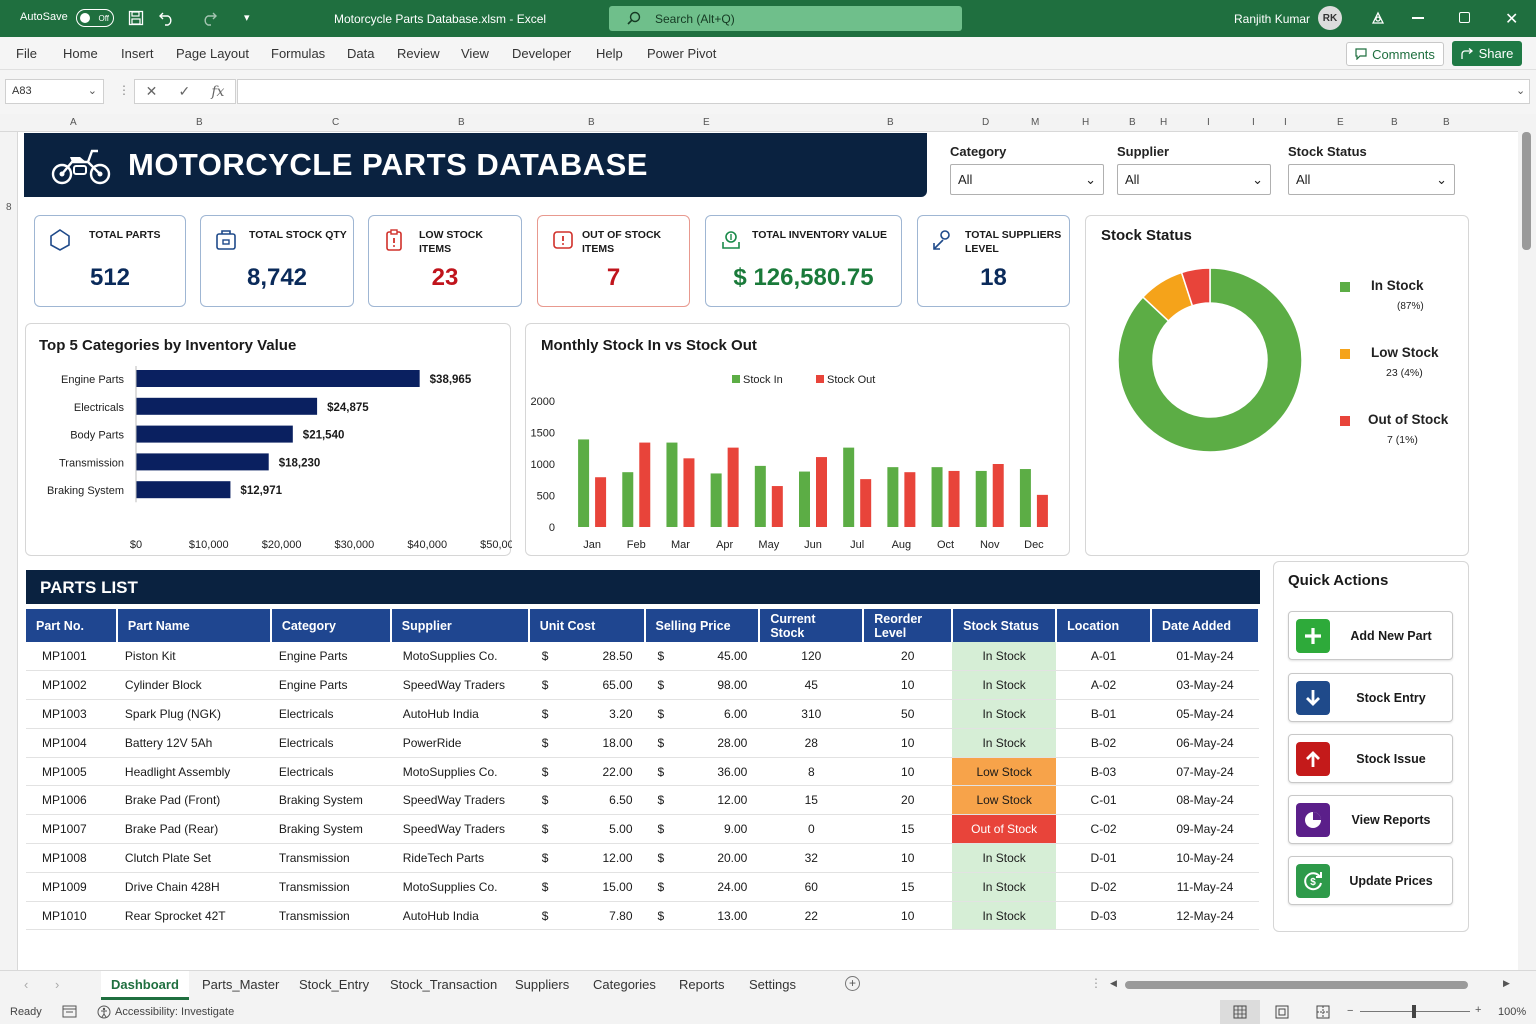 This screenshot has width=1536, height=1024. I want to click on table-cell: 8, so click(811, 772).